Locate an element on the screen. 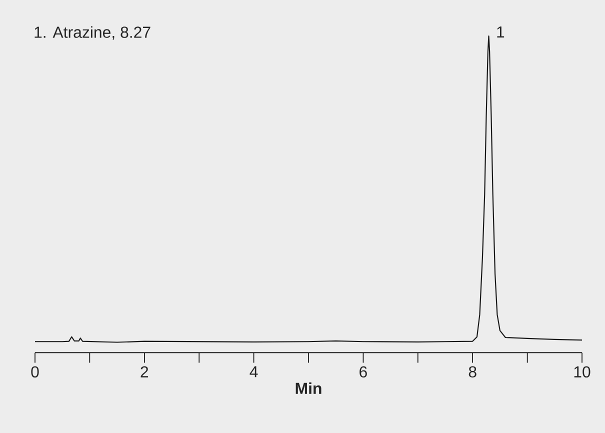 The width and height of the screenshot is (605, 433). x-tick-label: 6 is located at coordinates (363, 372).